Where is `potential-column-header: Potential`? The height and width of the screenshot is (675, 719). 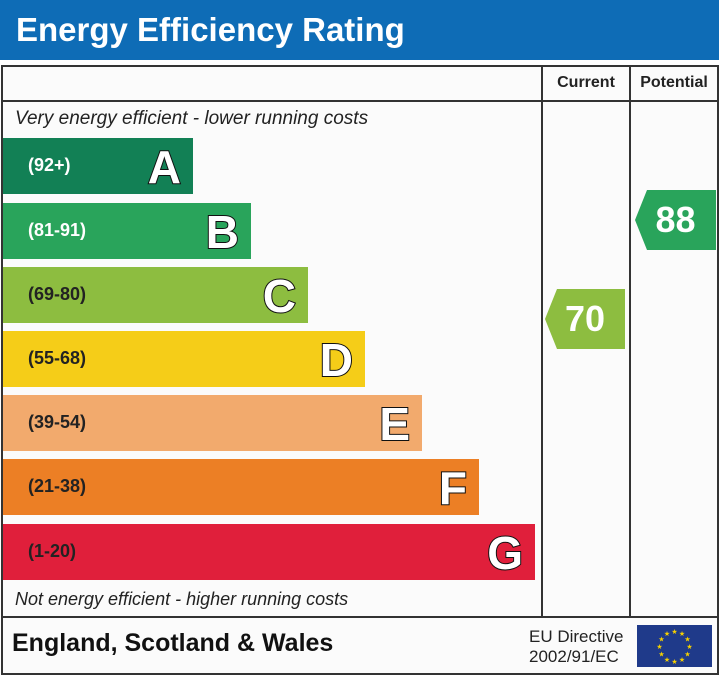 potential-column-header: Potential is located at coordinates (674, 82).